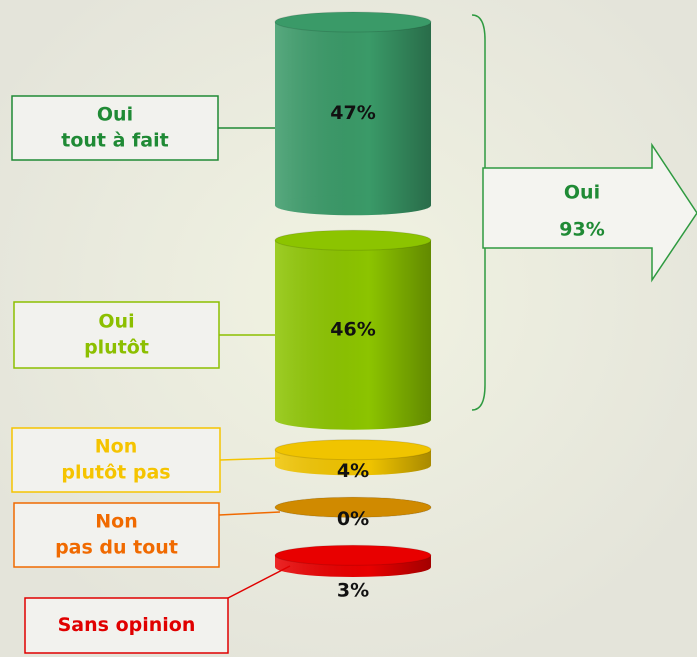  Describe the element at coordinates (581, 230) in the screenshot. I see `annotation-value: 93%` at that location.